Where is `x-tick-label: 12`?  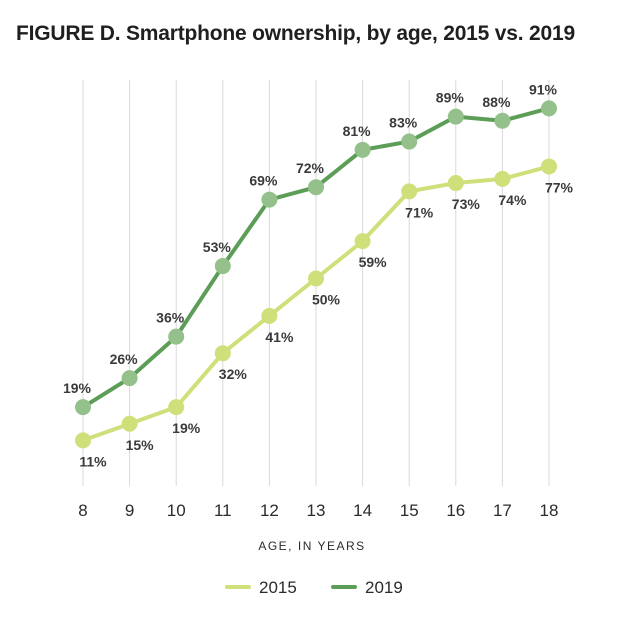
x-tick-label: 12 is located at coordinates (269, 510).